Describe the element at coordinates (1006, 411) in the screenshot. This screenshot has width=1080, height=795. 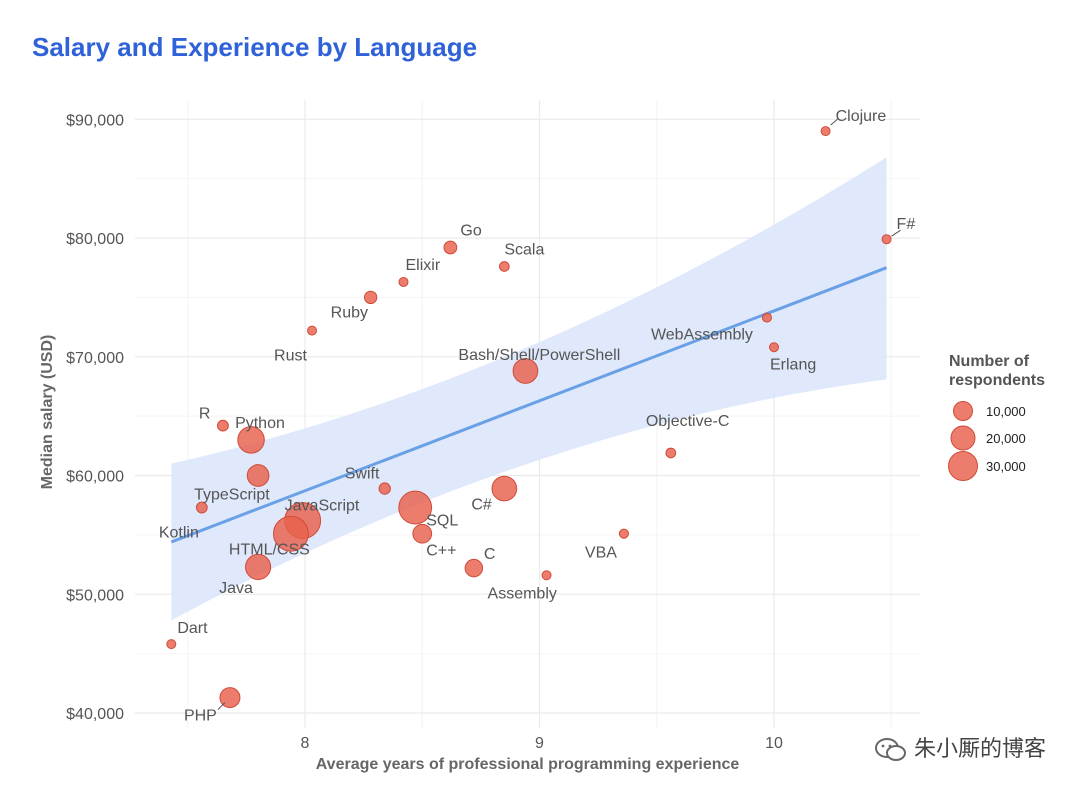
I see `legend-label: 10,000` at that location.